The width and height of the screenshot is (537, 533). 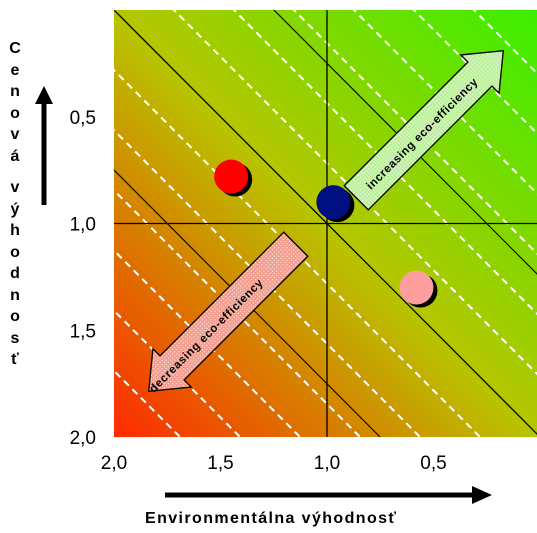 I want to click on y-tick-label: 1,5, so click(x=83, y=331).